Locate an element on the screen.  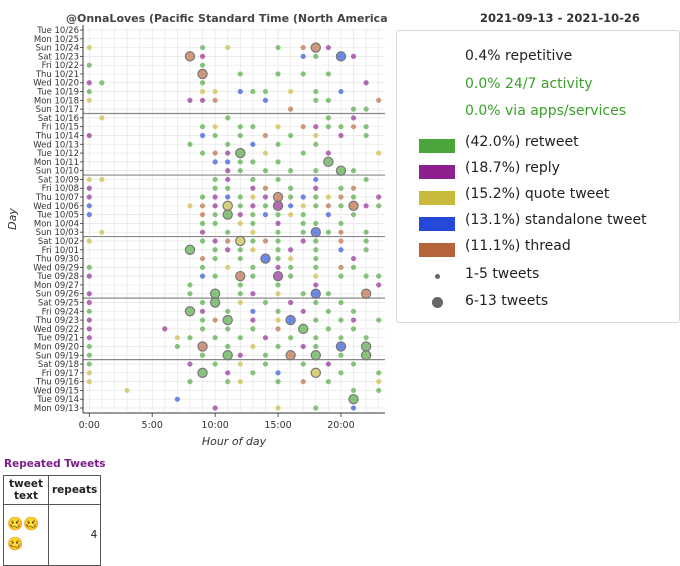
legend-swatch-standalone-tweet is located at coordinates (437, 224).